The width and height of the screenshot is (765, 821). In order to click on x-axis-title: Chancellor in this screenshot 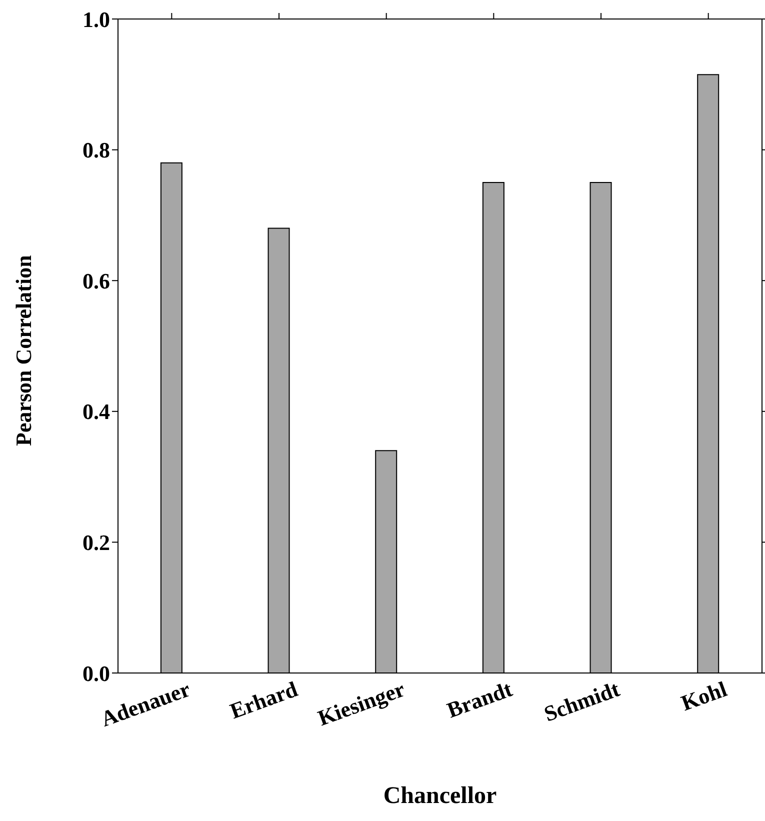, I will do `click(440, 796)`.